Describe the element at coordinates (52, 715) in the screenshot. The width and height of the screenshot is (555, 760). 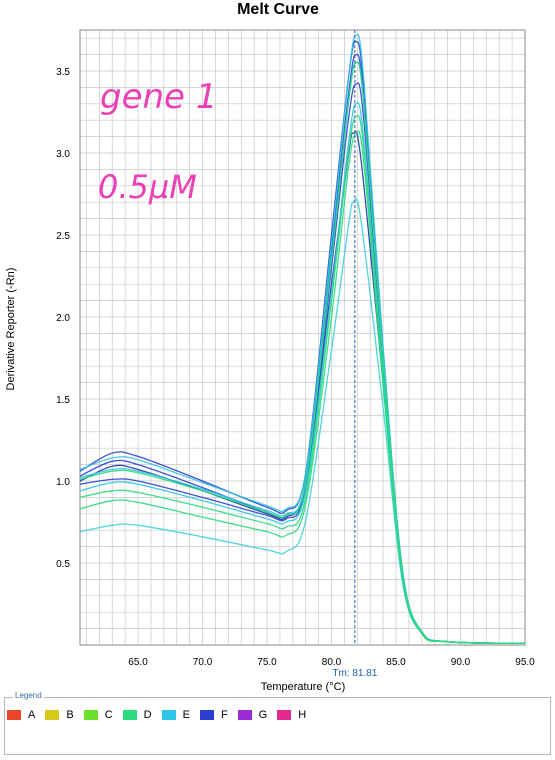
I see `legend-swatch-b` at that location.